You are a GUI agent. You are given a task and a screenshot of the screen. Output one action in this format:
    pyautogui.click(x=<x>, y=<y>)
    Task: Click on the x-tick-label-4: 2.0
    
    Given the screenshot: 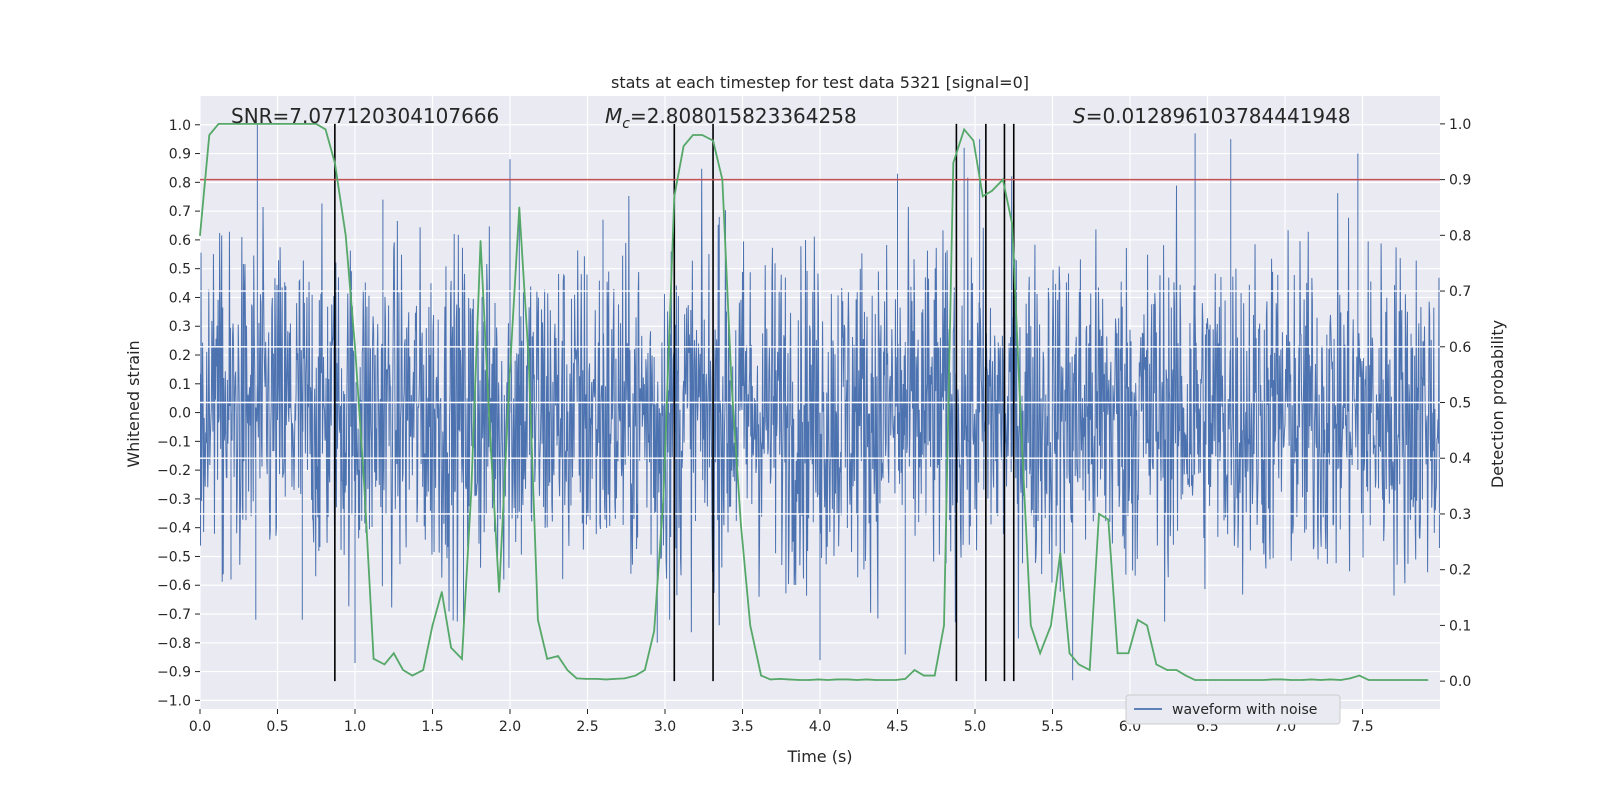 What is the action you would take?
    pyautogui.click(x=510, y=727)
    